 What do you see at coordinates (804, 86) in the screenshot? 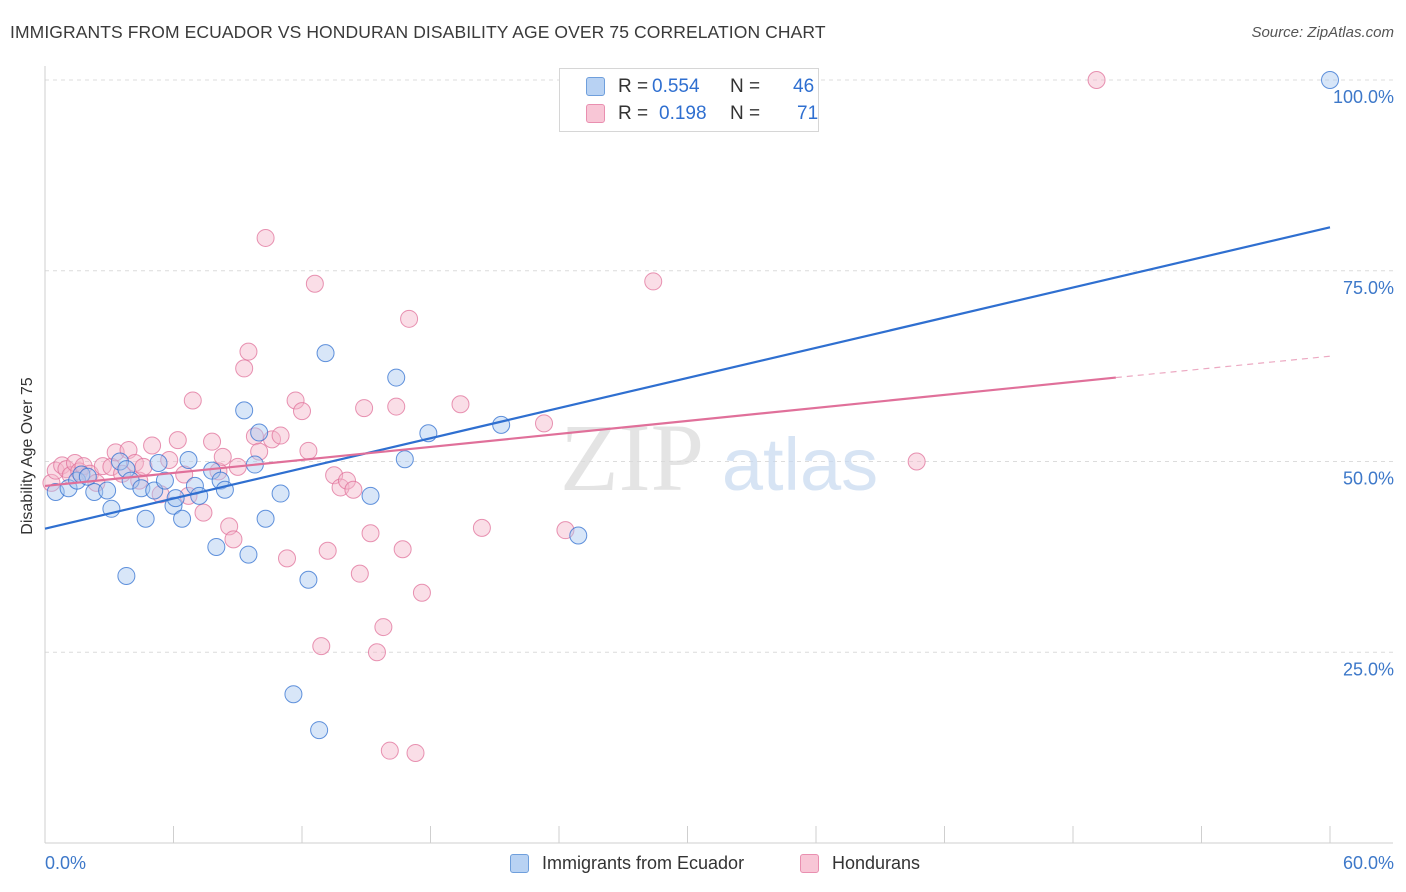
I see `legend-n-value: 46` at bounding box center [804, 86].